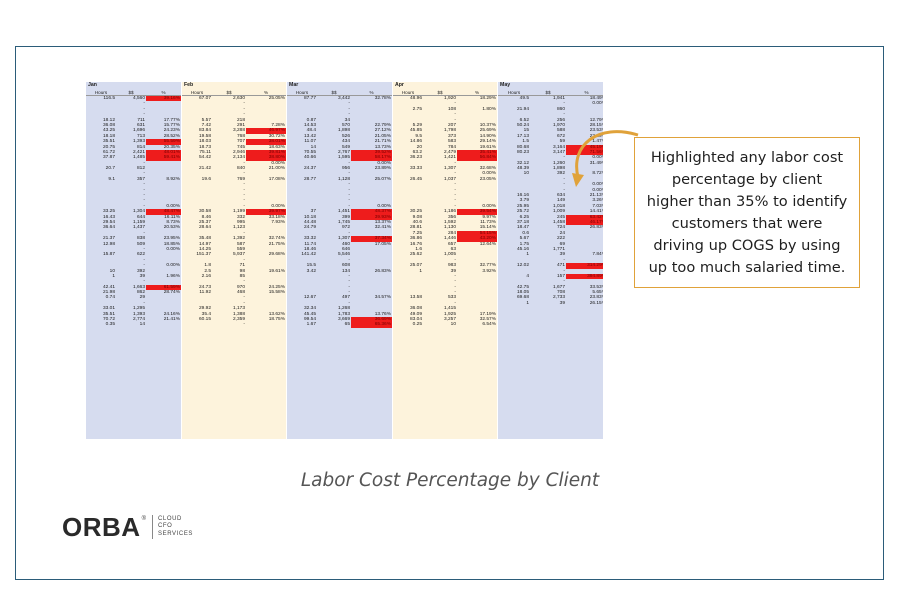 The width and height of the screenshot is (900, 600). I want to click on table-row: 2.75 108 1.80%, so click(445, 109).